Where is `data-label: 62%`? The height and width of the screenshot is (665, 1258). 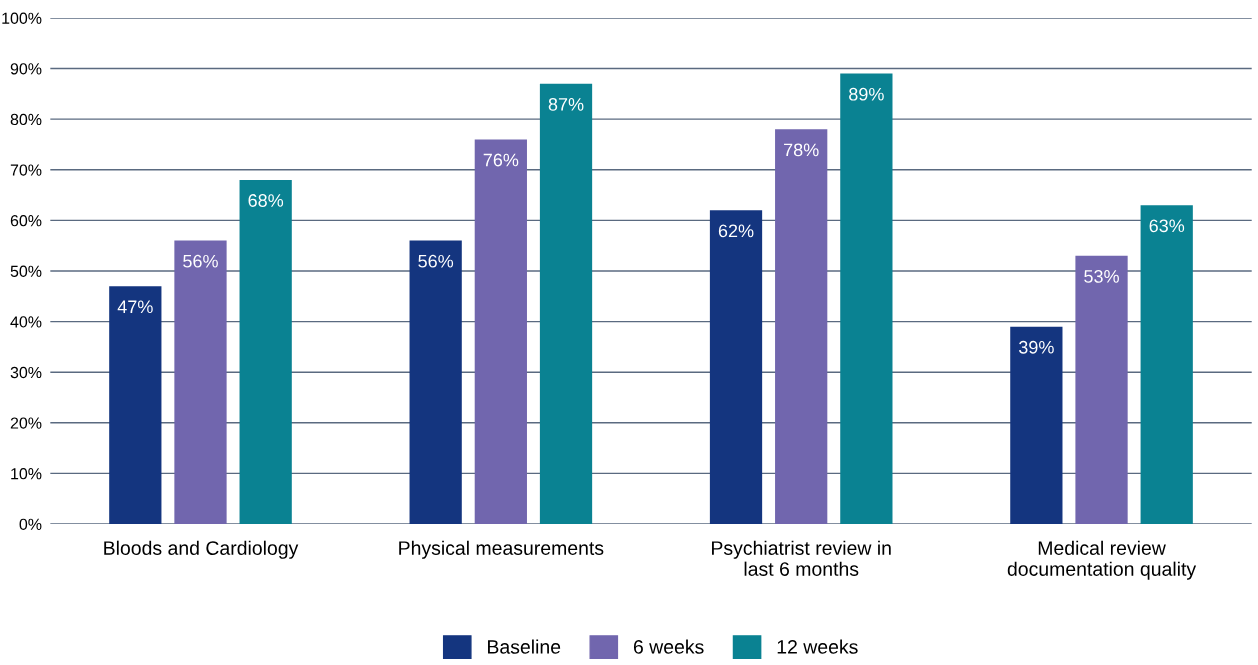
data-label: 62% is located at coordinates (736, 231).